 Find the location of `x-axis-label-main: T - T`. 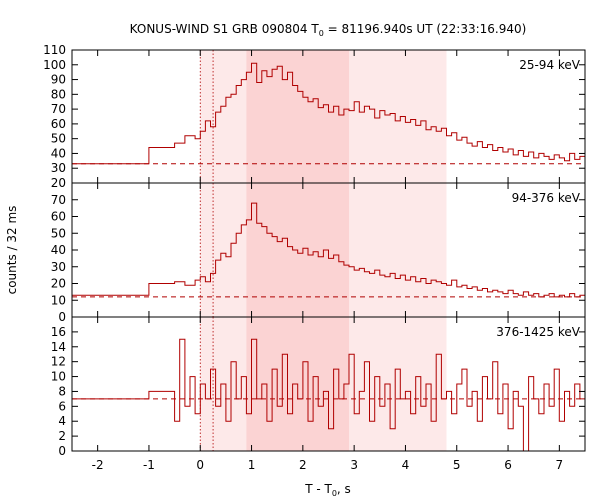

x-axis-label-main: T - T is located at coordinates (318, 489).